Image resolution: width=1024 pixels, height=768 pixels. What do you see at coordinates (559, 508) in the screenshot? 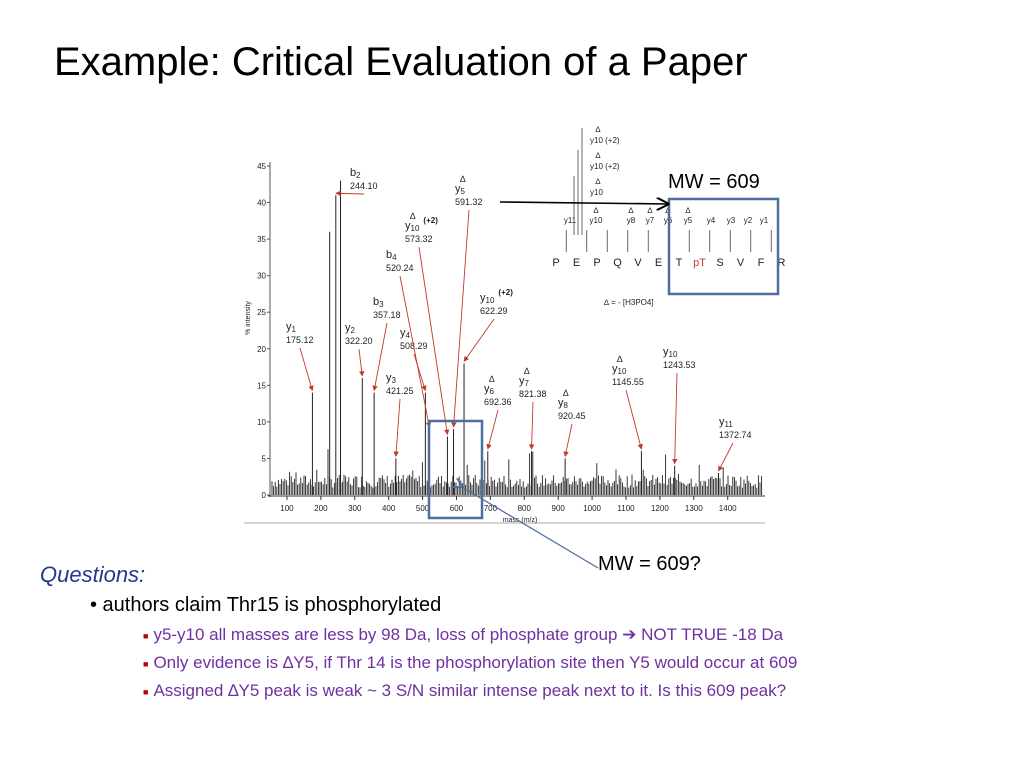
I see `x-tick-label: 900` at bounding box center [559, 508].